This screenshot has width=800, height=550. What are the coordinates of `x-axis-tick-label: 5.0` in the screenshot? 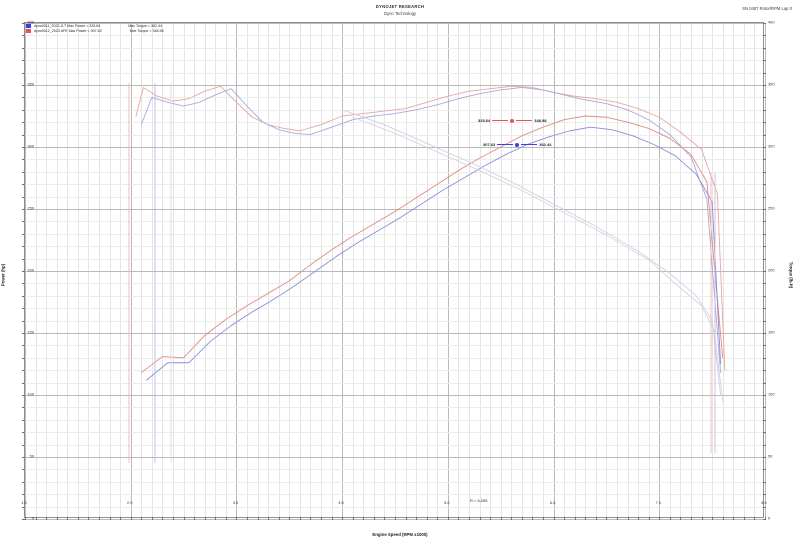 It's located at (447, 502).